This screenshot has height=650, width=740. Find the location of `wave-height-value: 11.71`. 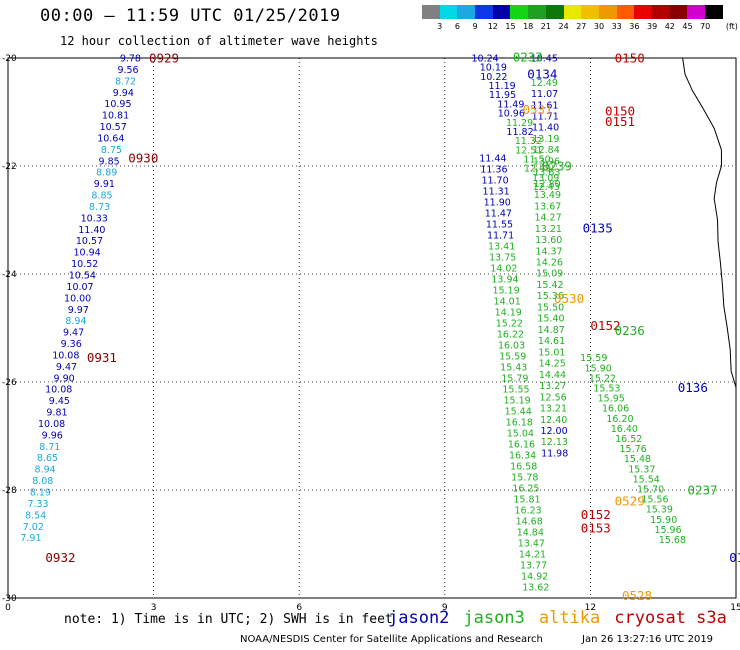

wave-height-value: 11.71 is located at coordinates (500, 235).